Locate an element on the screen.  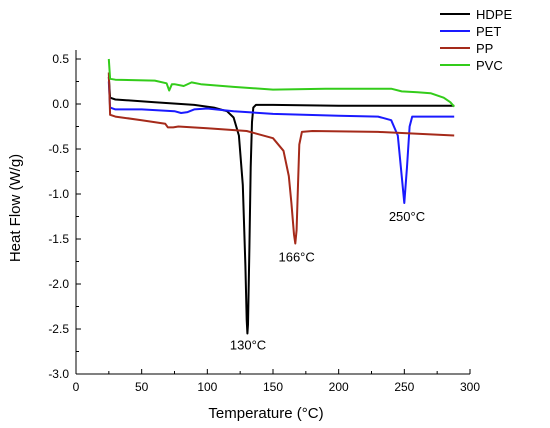
x-tick-label: 200 is located at coordinates (339, 387).